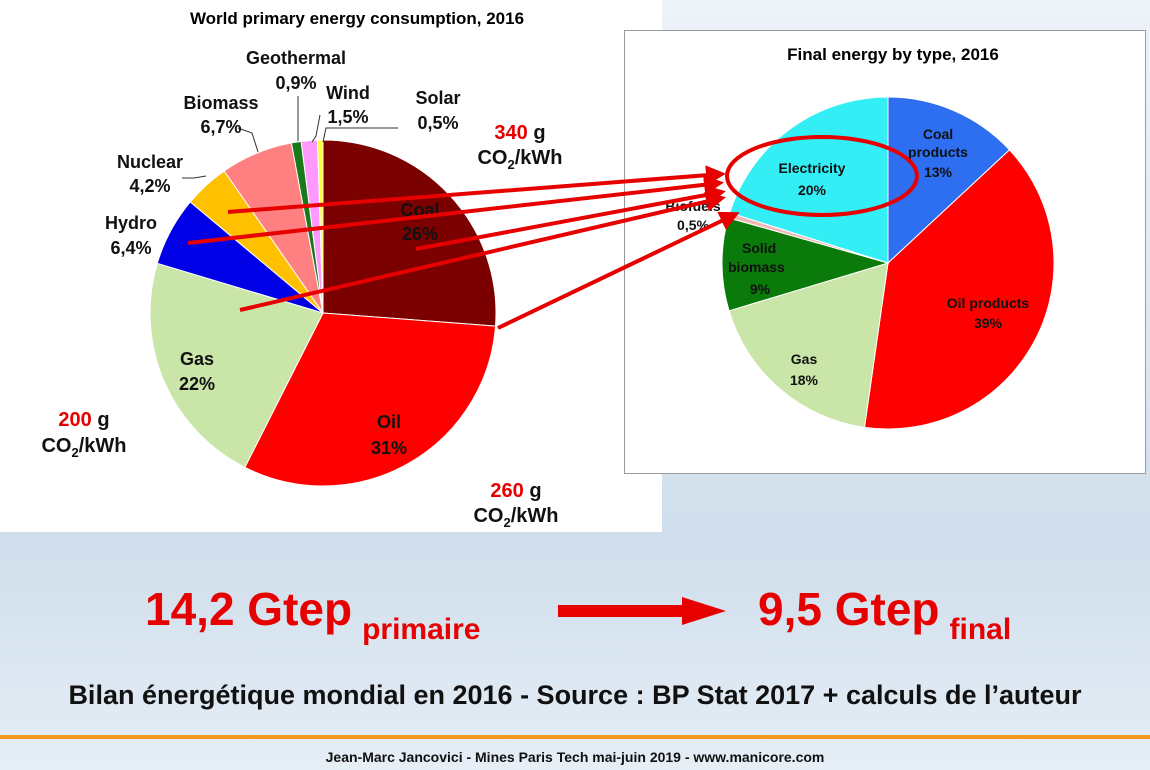  I want to click on pie2-value-gas: 18%, so click(804, 380).